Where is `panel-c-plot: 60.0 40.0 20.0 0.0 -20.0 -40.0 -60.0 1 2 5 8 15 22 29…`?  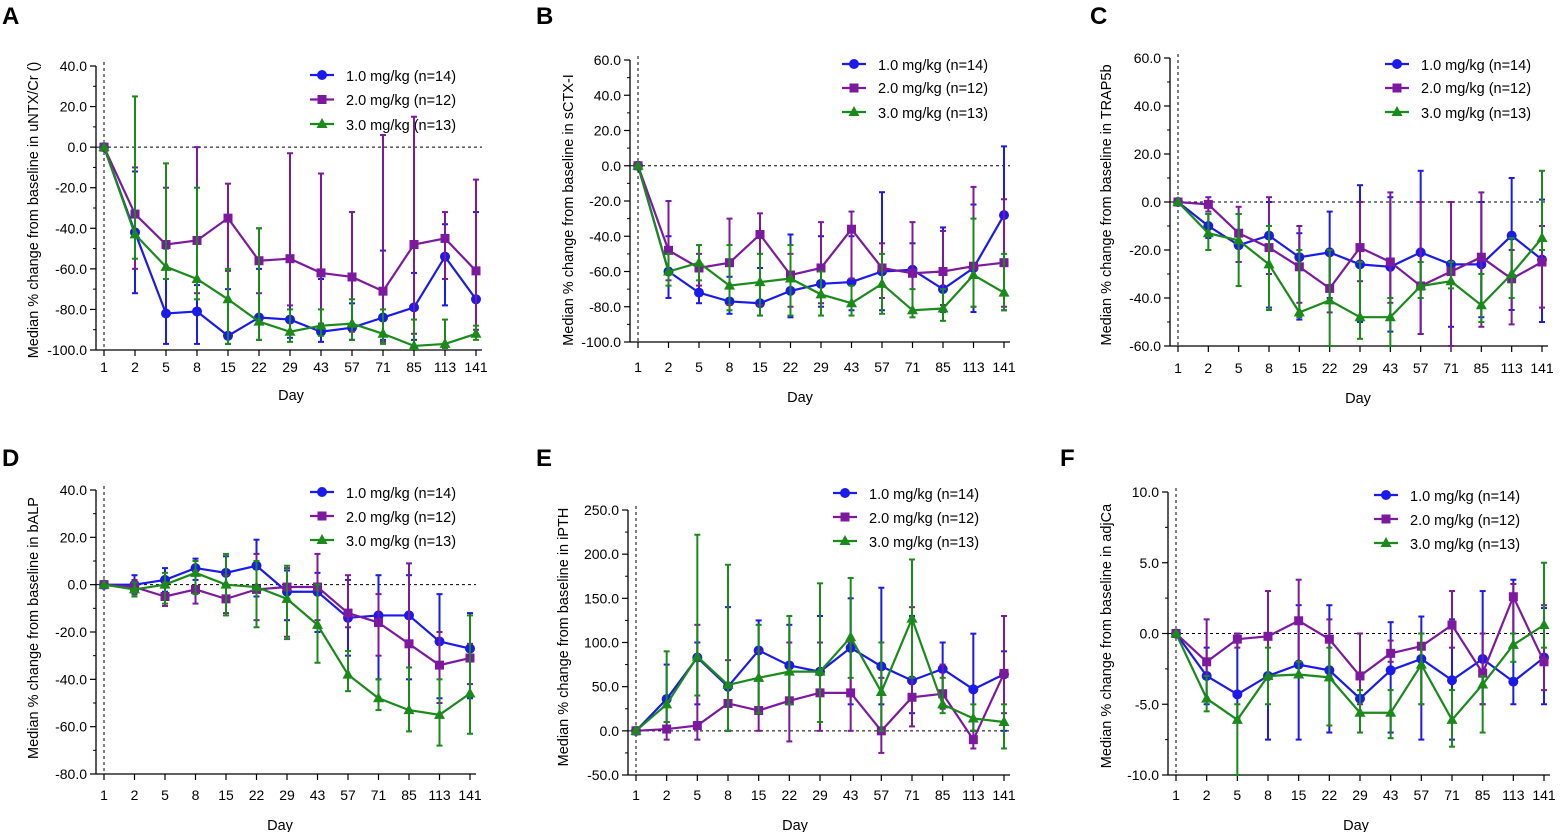 panel-c-plot: 60.0 40.0 20.0 0.0 -20.0 -40.0 -60.0 1 2 5 8 15 22 29… is located at coordinates (1341, 213).